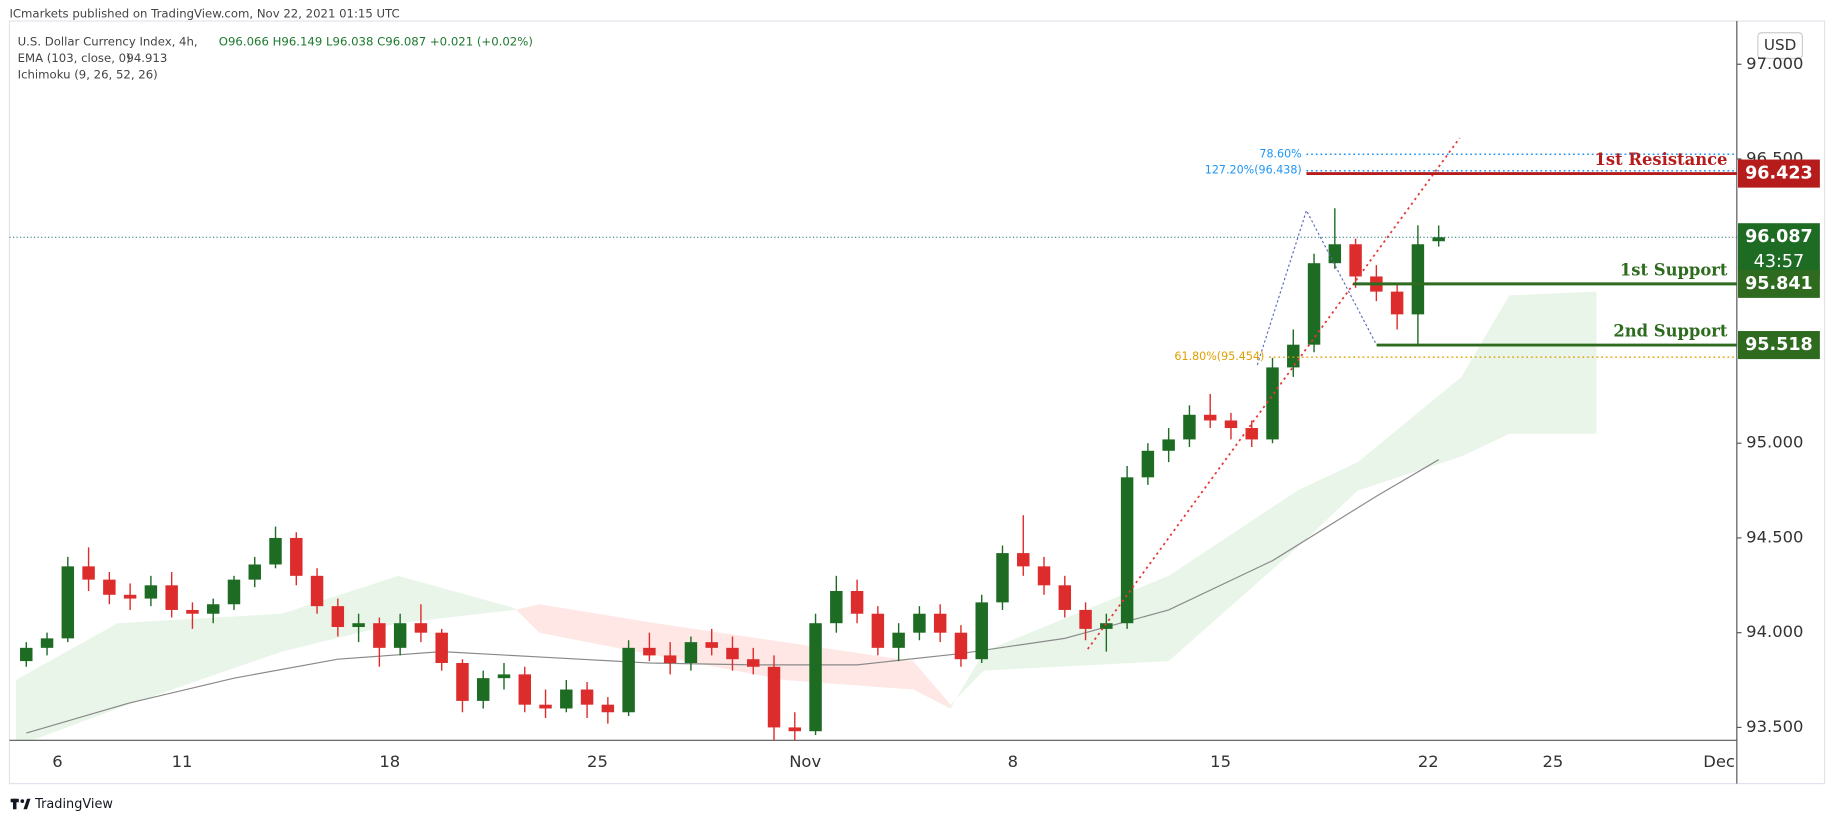  I want to click on fib-label: 78.60%, so click(1280, 153).